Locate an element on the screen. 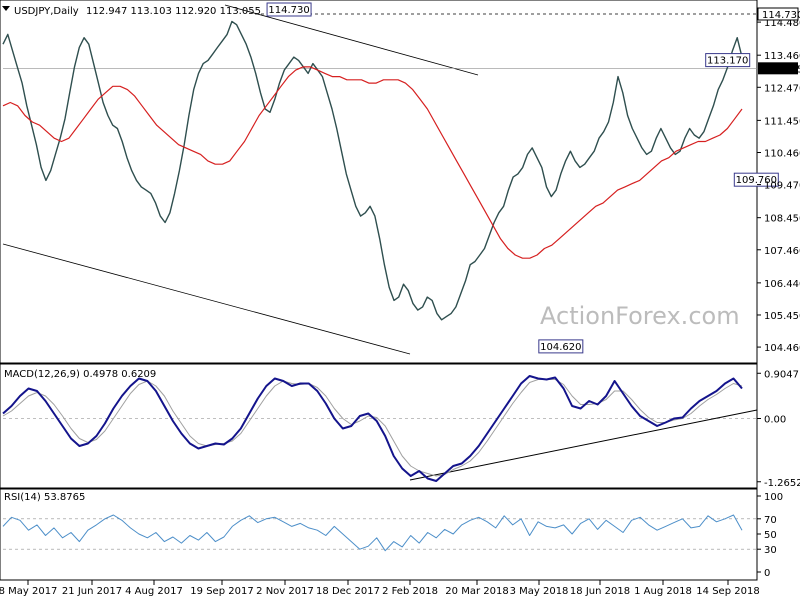  price-annotation-label: 114.730 is located at coordinates (288, 10).